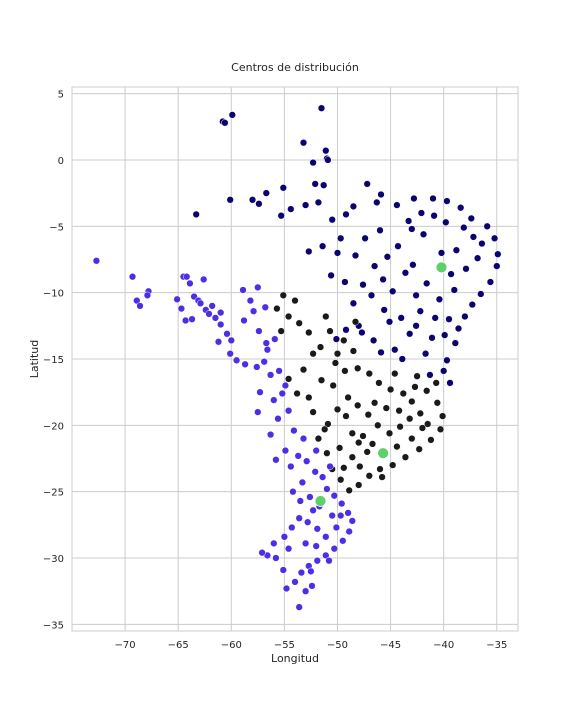  I want to click on y-tick-label: −30, so click(53, 559).